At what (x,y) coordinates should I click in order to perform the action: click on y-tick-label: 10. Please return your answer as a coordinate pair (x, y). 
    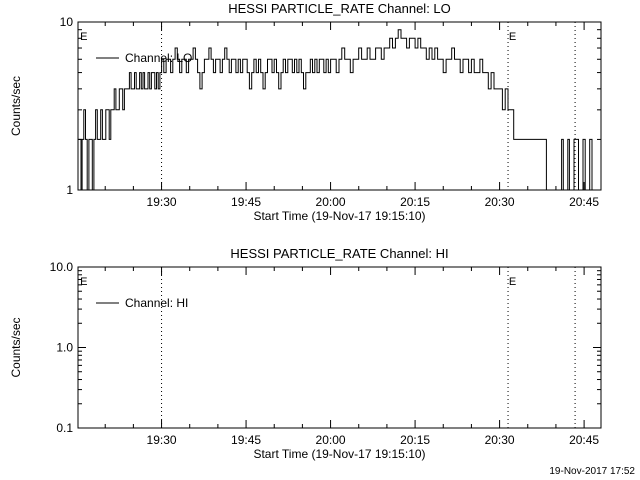
    Looking at the image, I should click on (67, 22).